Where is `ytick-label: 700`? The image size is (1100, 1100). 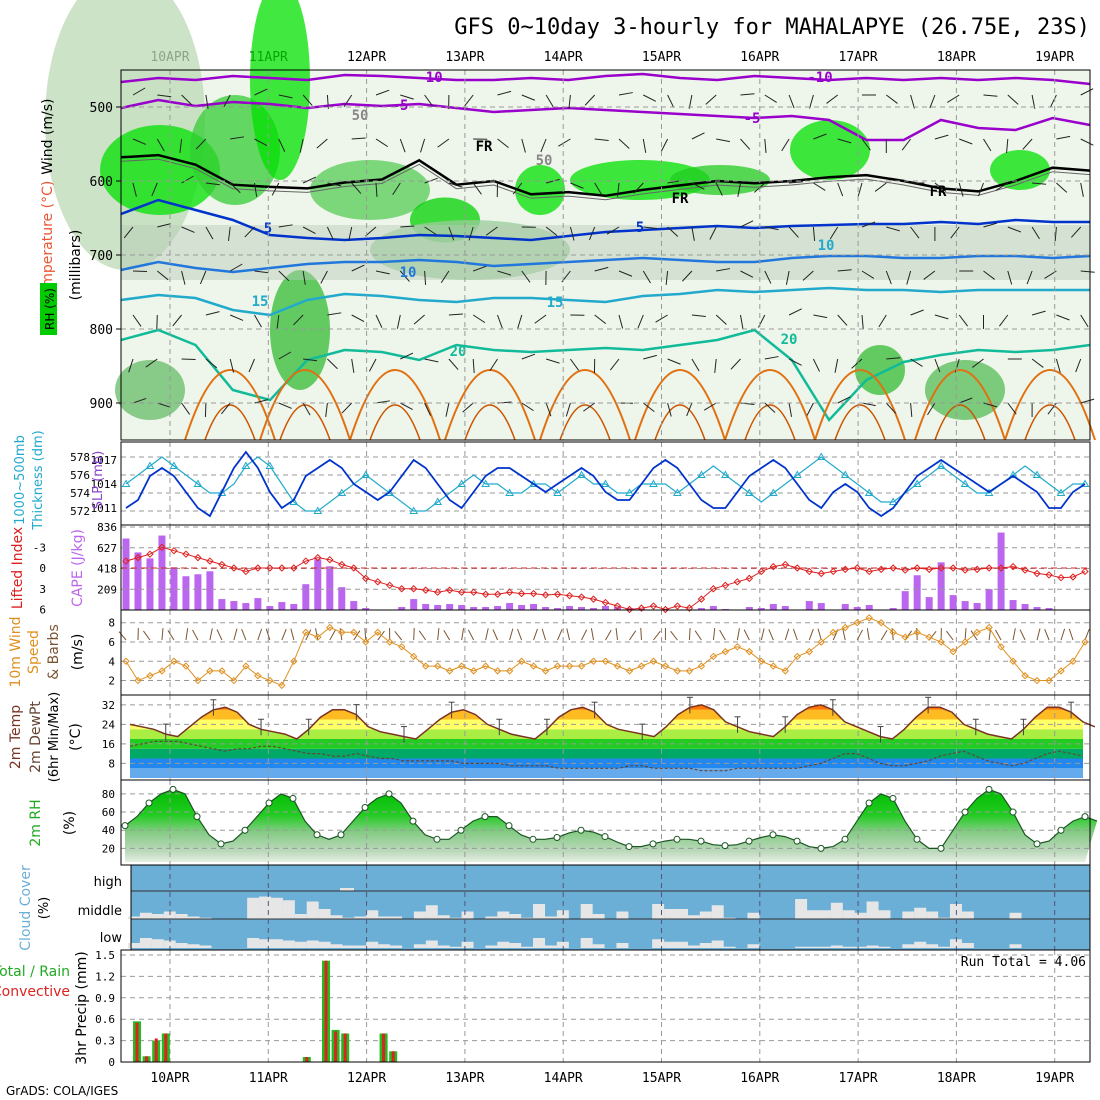
ytick-label: 700 is located at coordinates (101, 256).